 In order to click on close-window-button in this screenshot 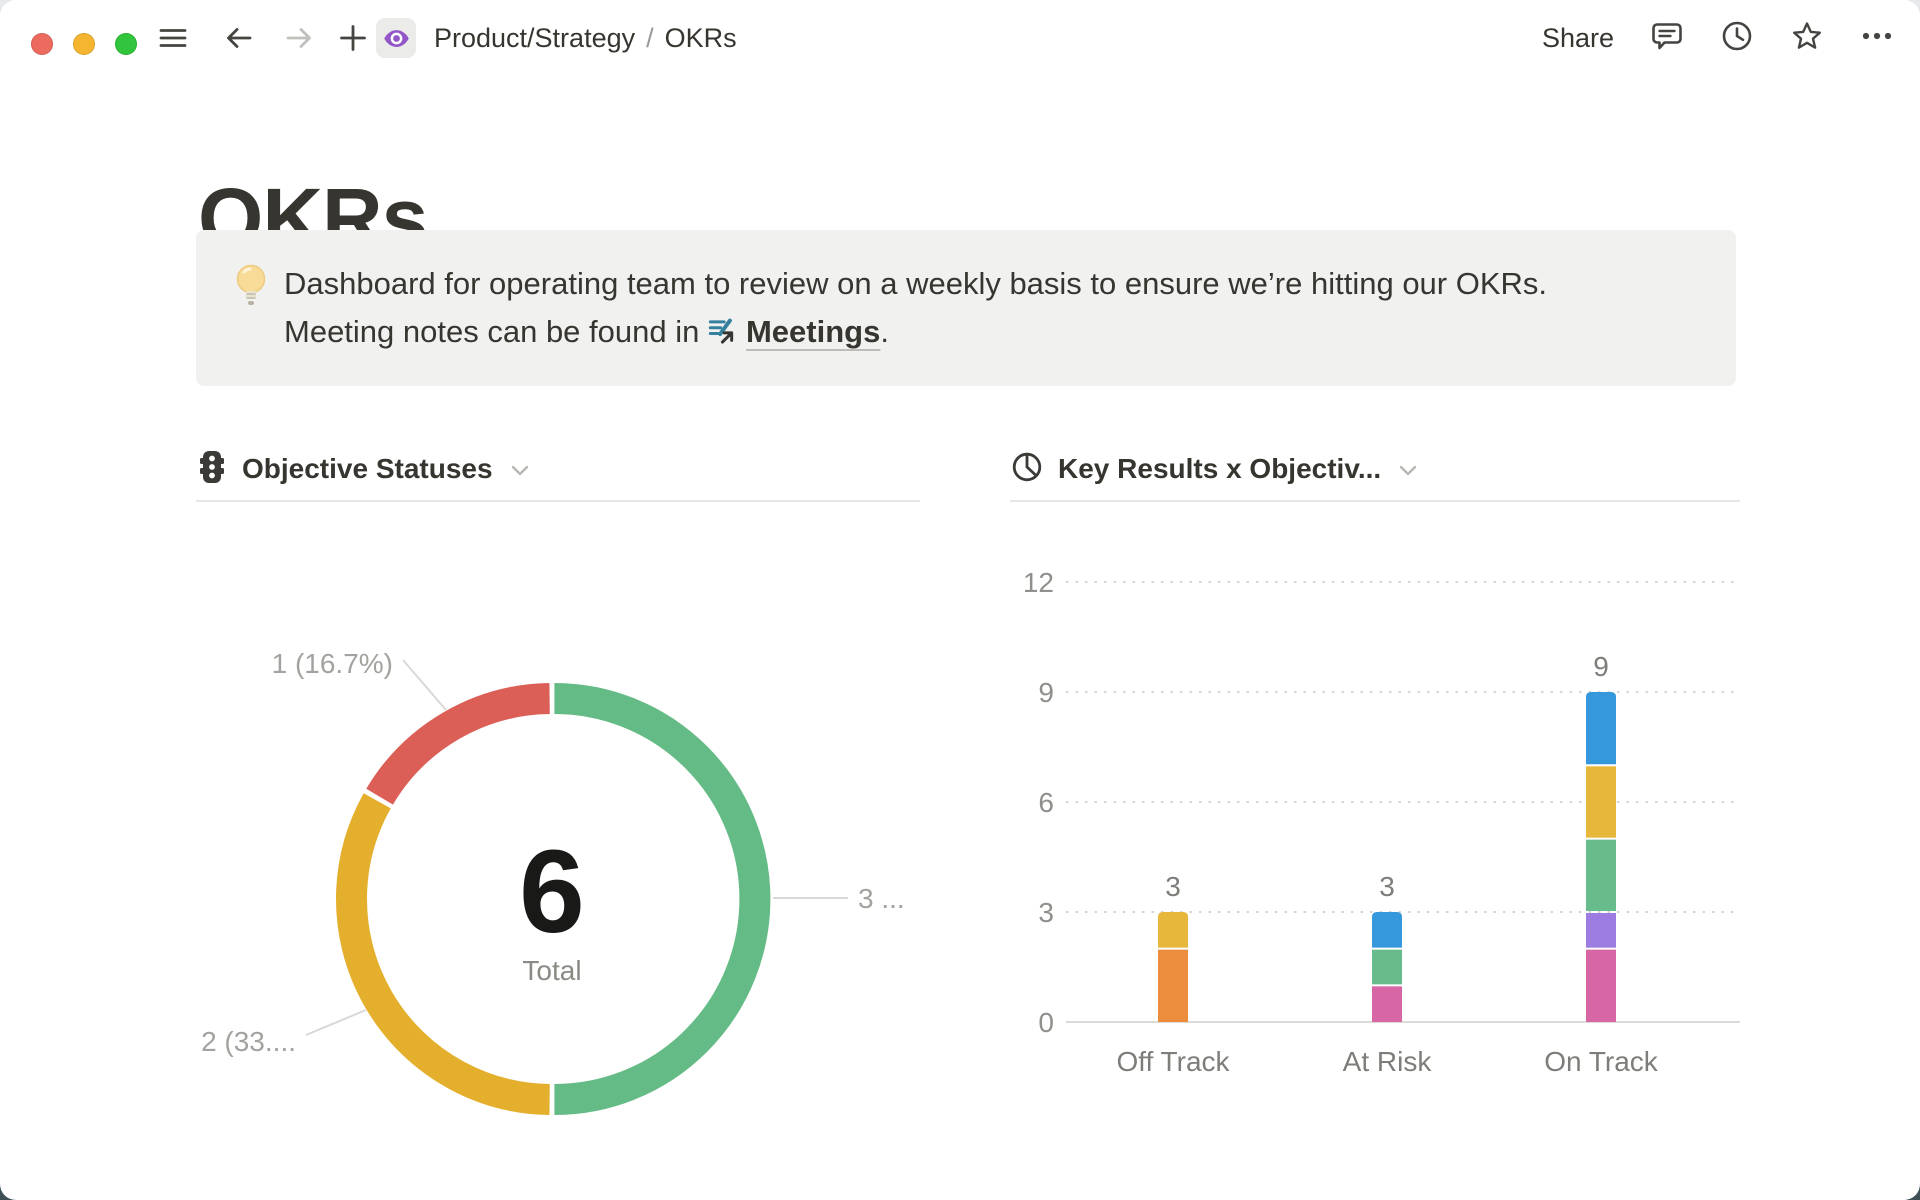, I will do `click(42, 44)`.